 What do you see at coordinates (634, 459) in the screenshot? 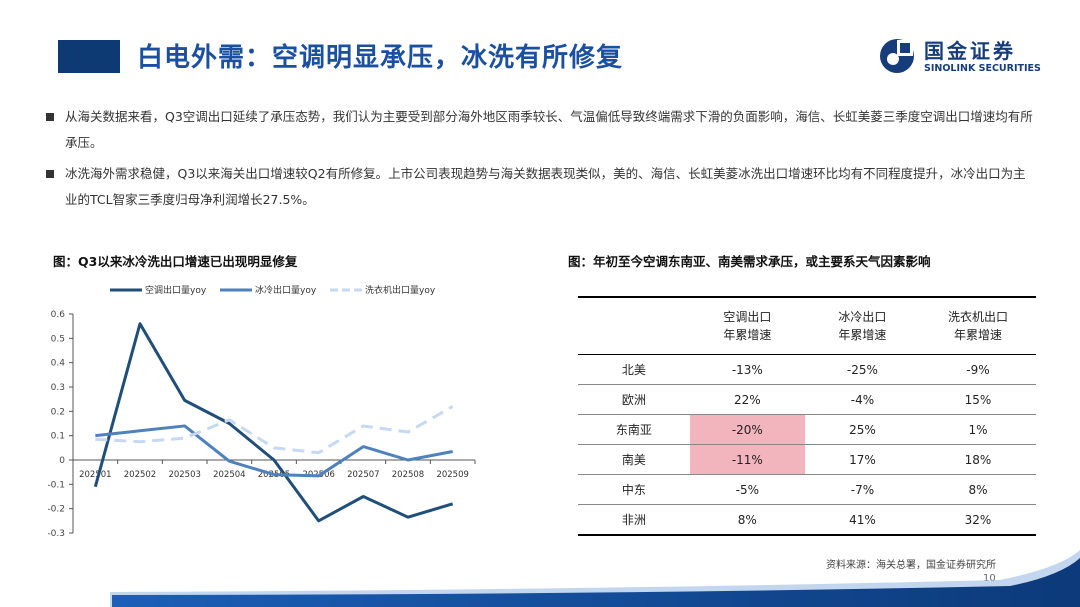
I see `region-cell: 南美` at bounding box center [634, 459].